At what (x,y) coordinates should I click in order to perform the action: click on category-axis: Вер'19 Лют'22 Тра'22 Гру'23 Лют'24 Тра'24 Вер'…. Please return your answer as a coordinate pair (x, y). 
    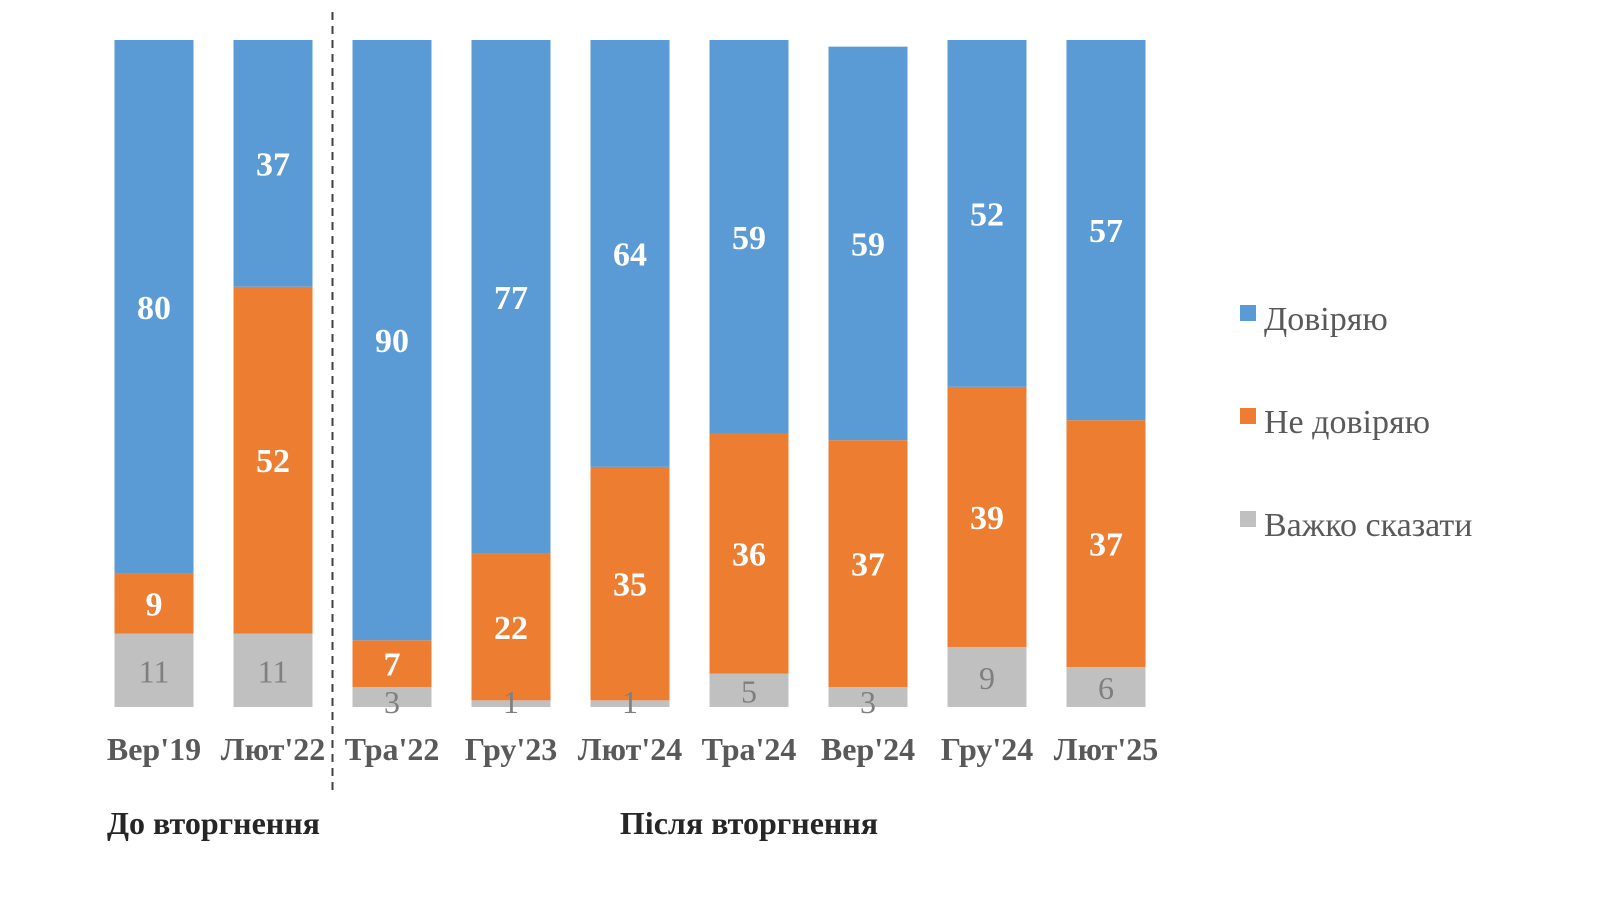
    Looking at the image, I should click on (632, 749).